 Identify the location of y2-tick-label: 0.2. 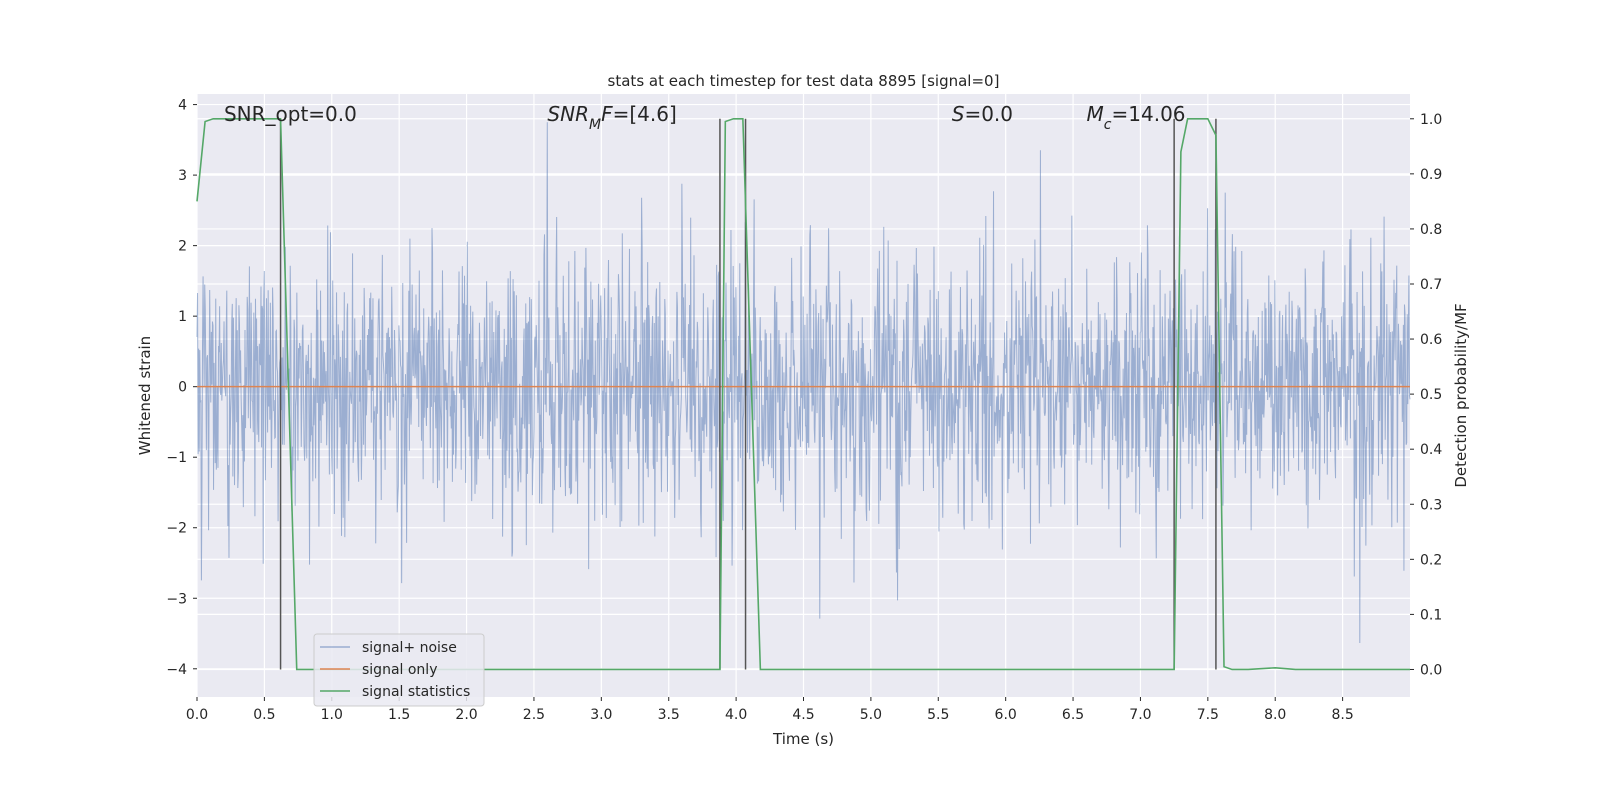
(1431, 560).